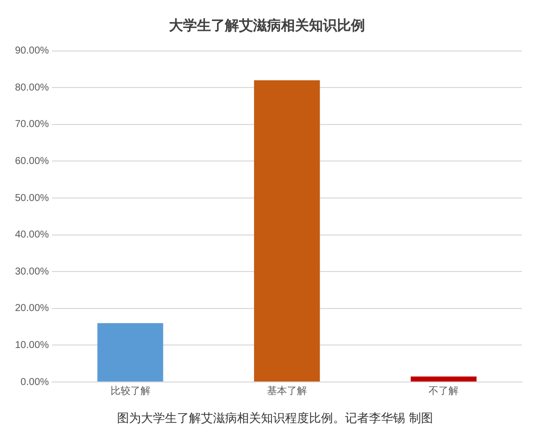 Image resolution: width=550 pixels, height=444 pixels. What do you see at coordinates (32, 124) in the screenshot?
I see `y-tick-label: 70.00%` at bounding box center [32, 124].